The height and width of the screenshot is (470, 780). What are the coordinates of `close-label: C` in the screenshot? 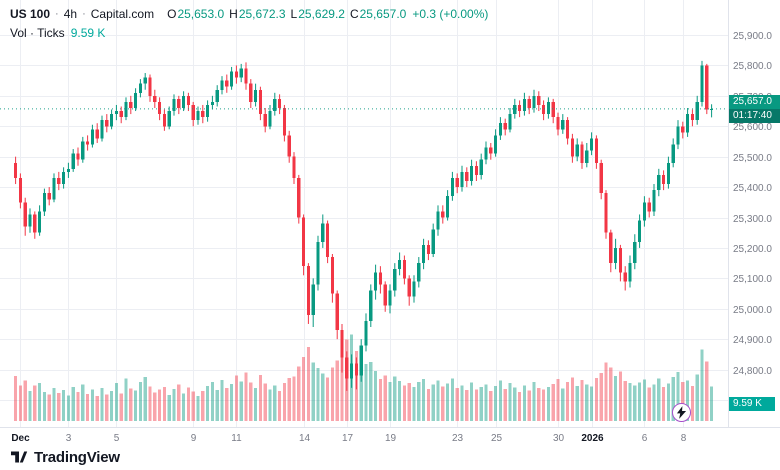 It's located at (354, 14).